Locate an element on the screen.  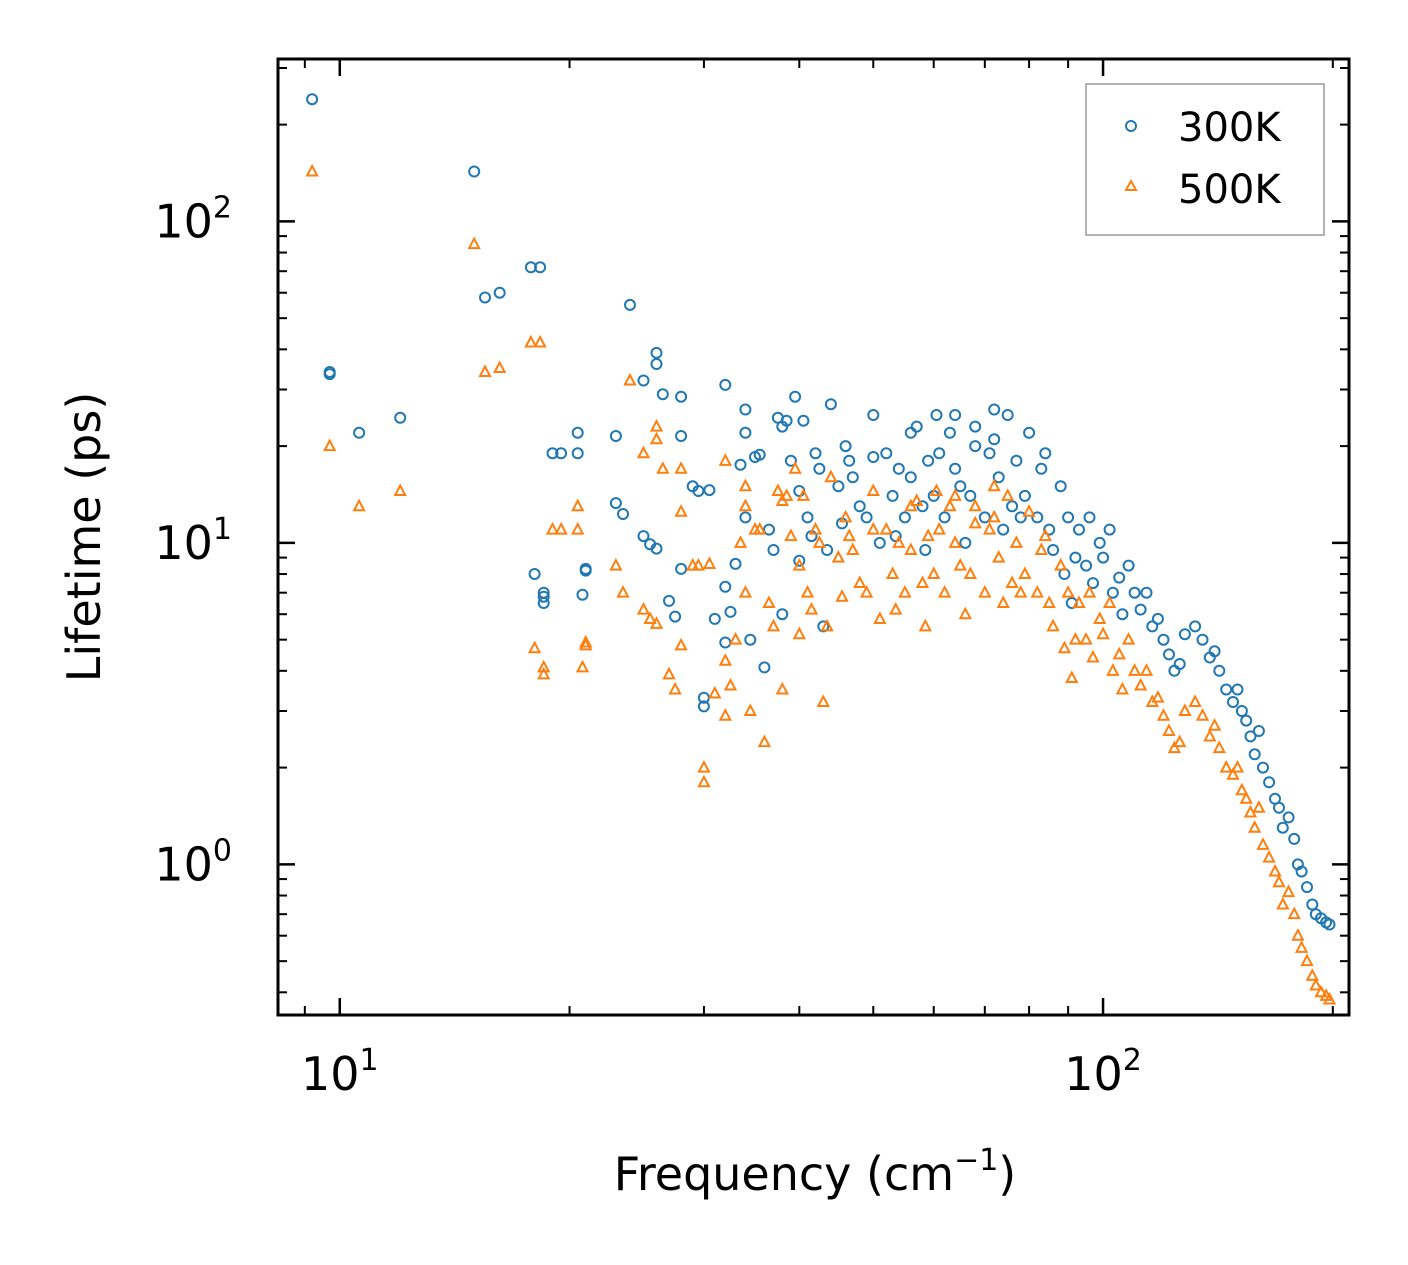
x-tick-label: 101 is located at coordinates (340, 1072).